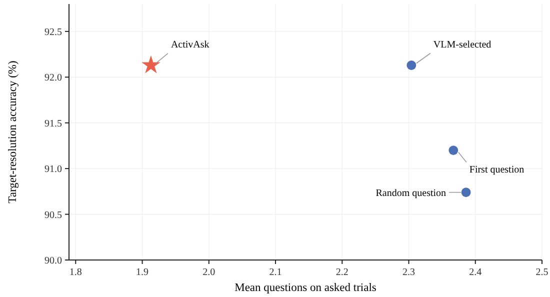 The height and width of the screenshot is (297, 550). What do you see at coordinates (53, 124) in the screenshot?
I see `y-tick-label: 91.5` at bounding box center [53, 124].